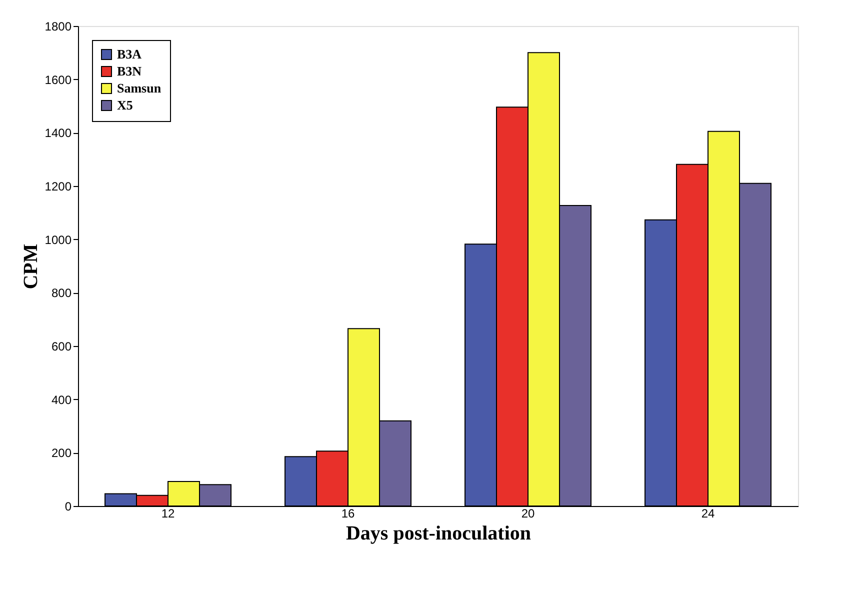  Describe the element at coordinates (168, 513) in the screenshot. I see `x-tick-label: 12` at that location.